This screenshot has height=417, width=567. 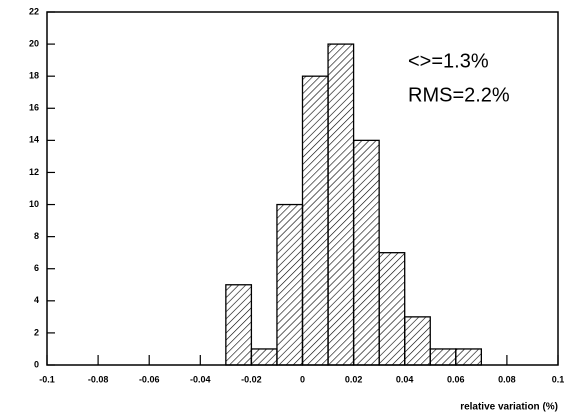 What do you see at coordinates (34, 43) in the screenshot?
I see `y-tick-label: 20` at bounding box center [34, 43].